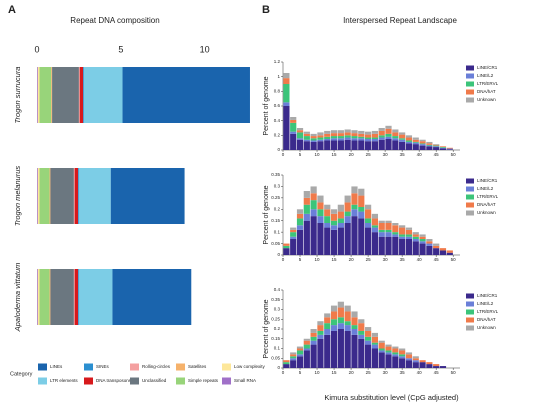 The width and height of the screenshot is (550, 412). What do you see at coordinates (454, 372) in the screenshot?
I see `x-tick-label: 50` at bounding box center [454, 372].